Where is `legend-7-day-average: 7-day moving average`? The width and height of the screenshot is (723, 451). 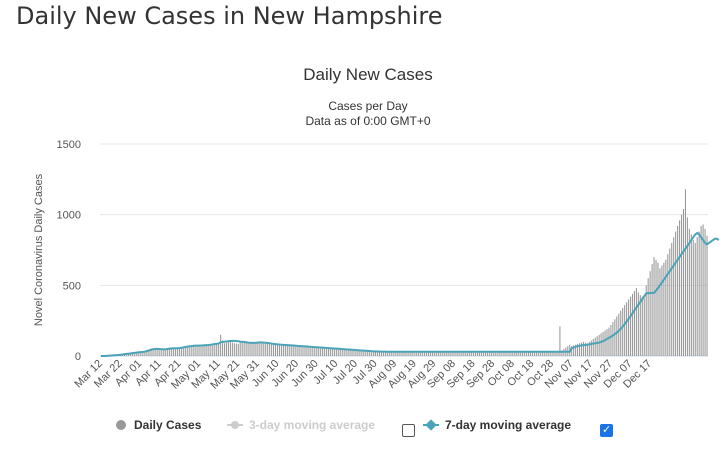 legend-7-day-average: 7-day moving average is located at coordinates (497, 425).